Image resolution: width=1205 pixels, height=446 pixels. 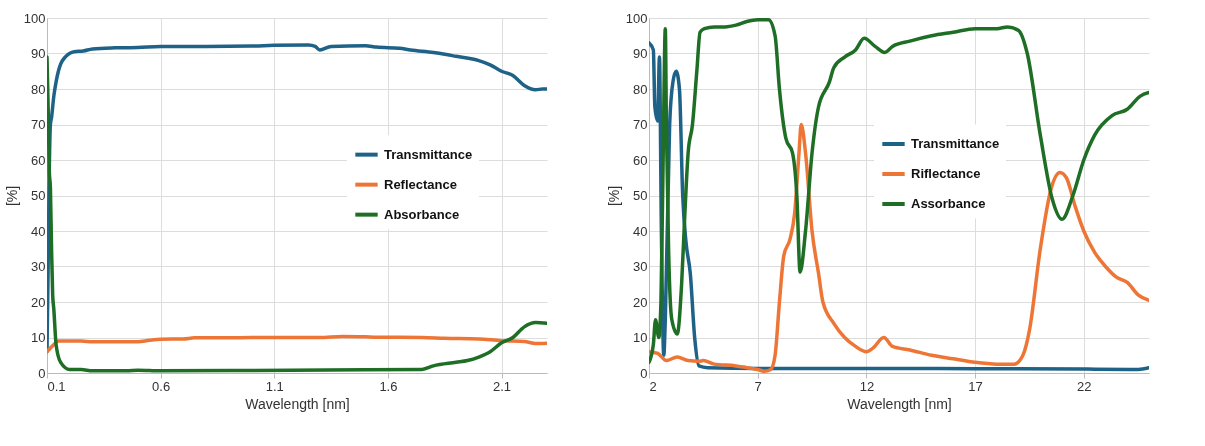 I want to click on x-tick-label: 0.1, so click(x=56, y=386).